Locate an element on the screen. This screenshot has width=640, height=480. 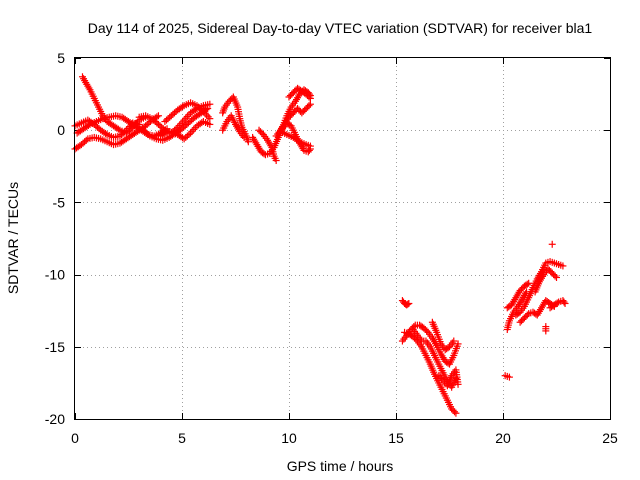
y-tick-label: -10 is located at coordinates (55, 275).